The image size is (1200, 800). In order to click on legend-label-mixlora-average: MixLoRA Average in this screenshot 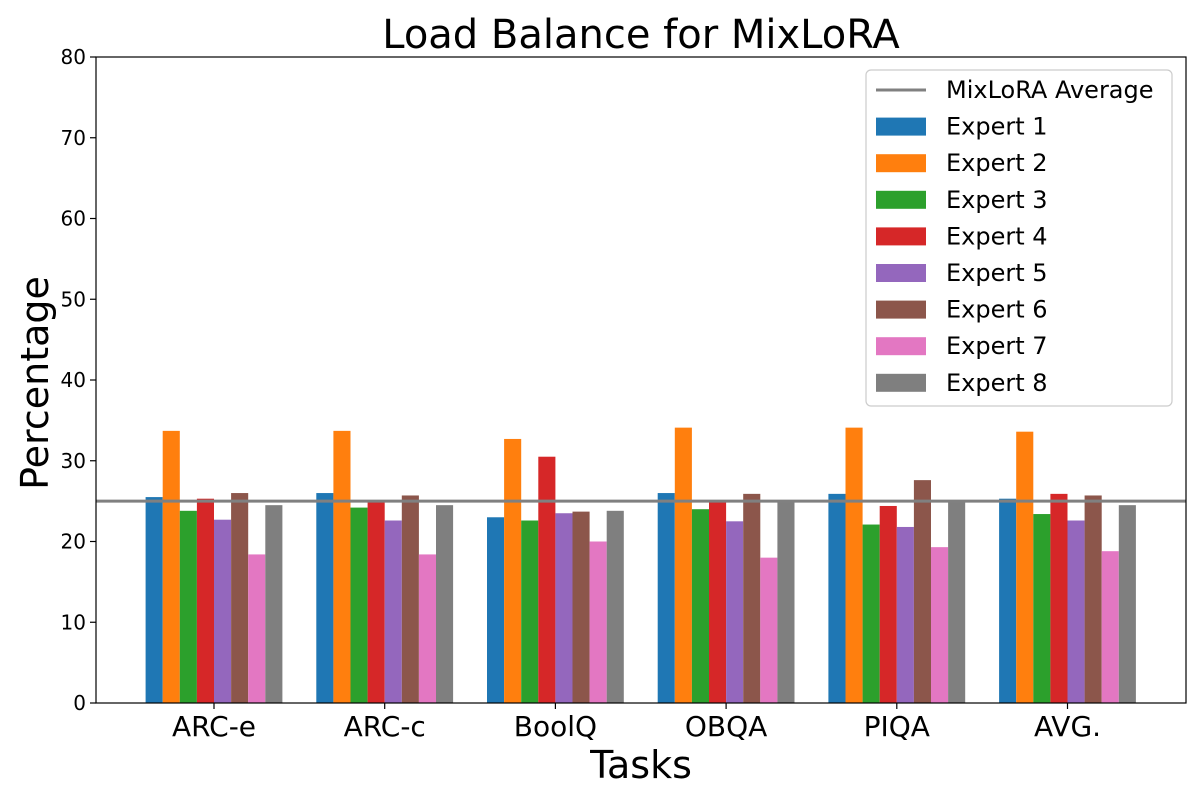, I will do `click(1050, 90)`.